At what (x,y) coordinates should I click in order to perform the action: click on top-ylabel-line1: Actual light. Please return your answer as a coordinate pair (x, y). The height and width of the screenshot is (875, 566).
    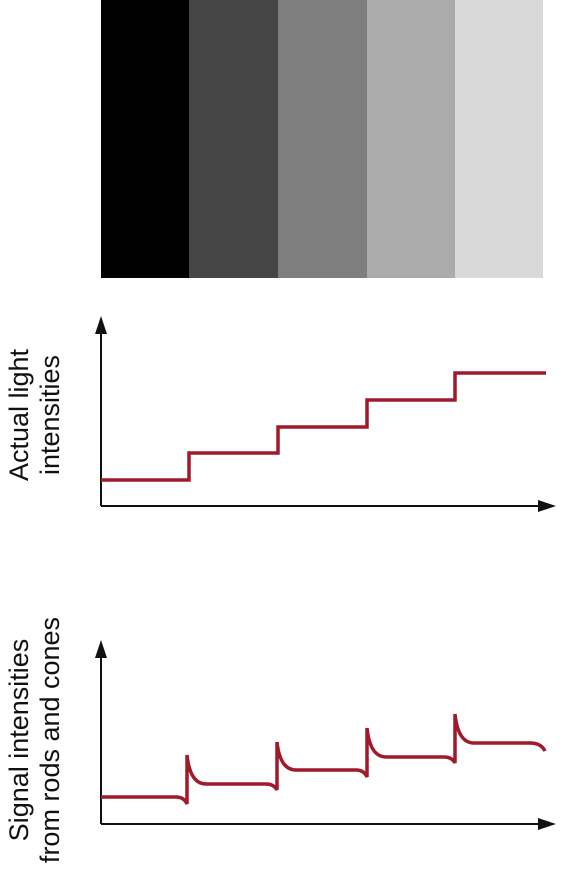
    Looking at the image, I should click on (19, 414).